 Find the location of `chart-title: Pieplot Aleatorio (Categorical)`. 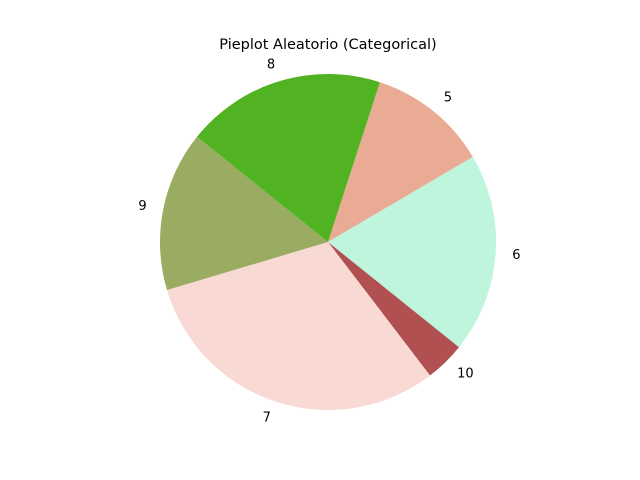

chart-title: Pieplot Aleatorio (Categorical) is located at coordinates (327, 45).